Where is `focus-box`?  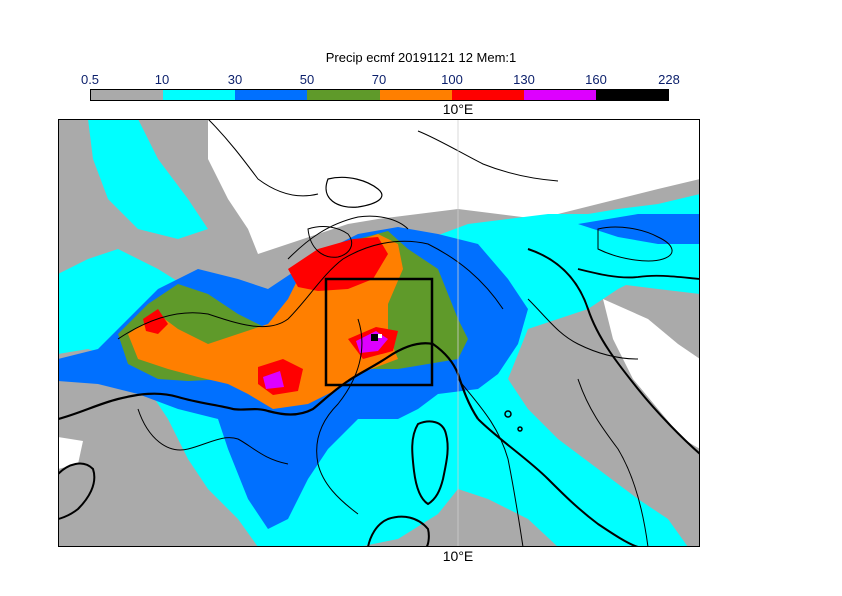
focus-box is located at coordinates (379, 332).